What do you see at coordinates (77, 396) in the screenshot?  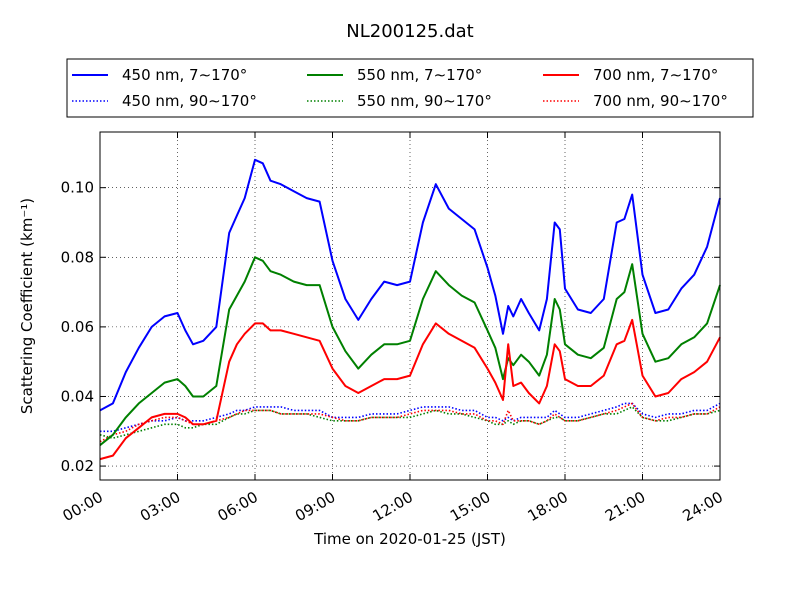 I see `y-tick-label: 0.04` at bounding box center [77, 396].